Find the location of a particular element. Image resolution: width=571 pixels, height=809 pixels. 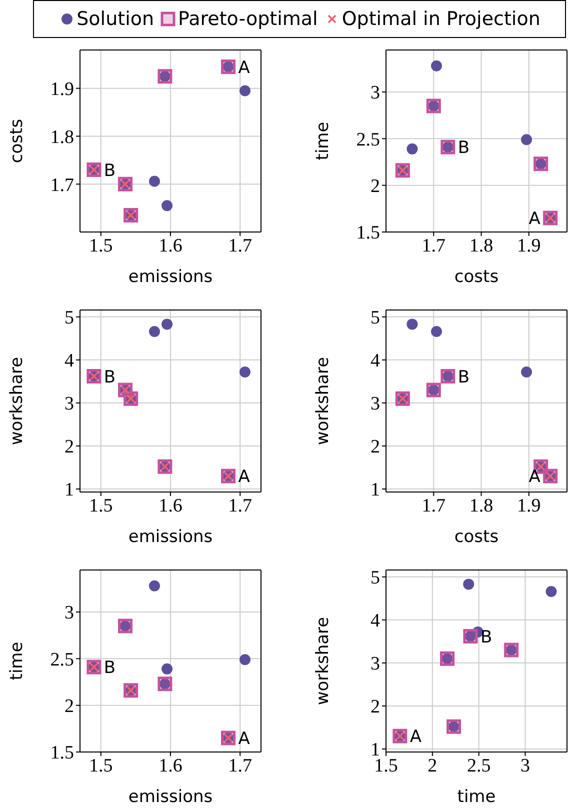

legend-label: Pareto-optimal is located at coordinates (248, 19).